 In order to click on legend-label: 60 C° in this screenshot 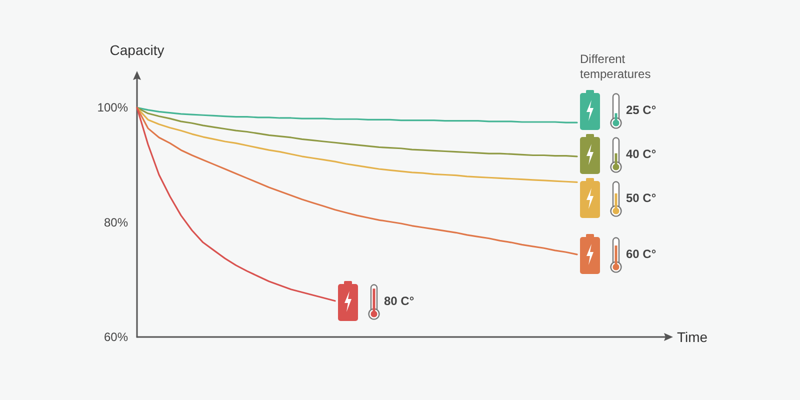, I will do `click(641, 254)`.